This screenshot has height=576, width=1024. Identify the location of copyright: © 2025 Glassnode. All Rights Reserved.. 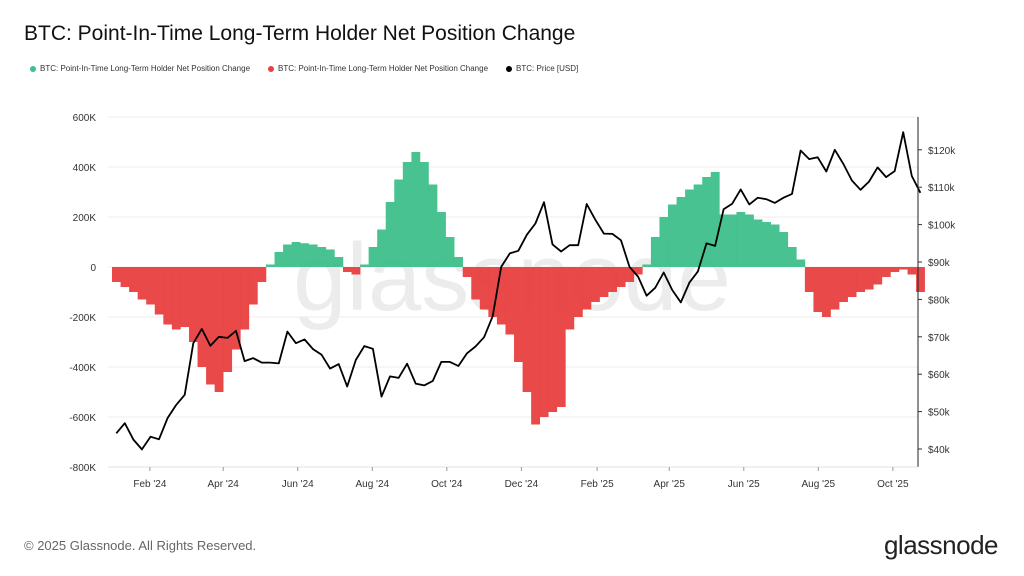
(140, 545).